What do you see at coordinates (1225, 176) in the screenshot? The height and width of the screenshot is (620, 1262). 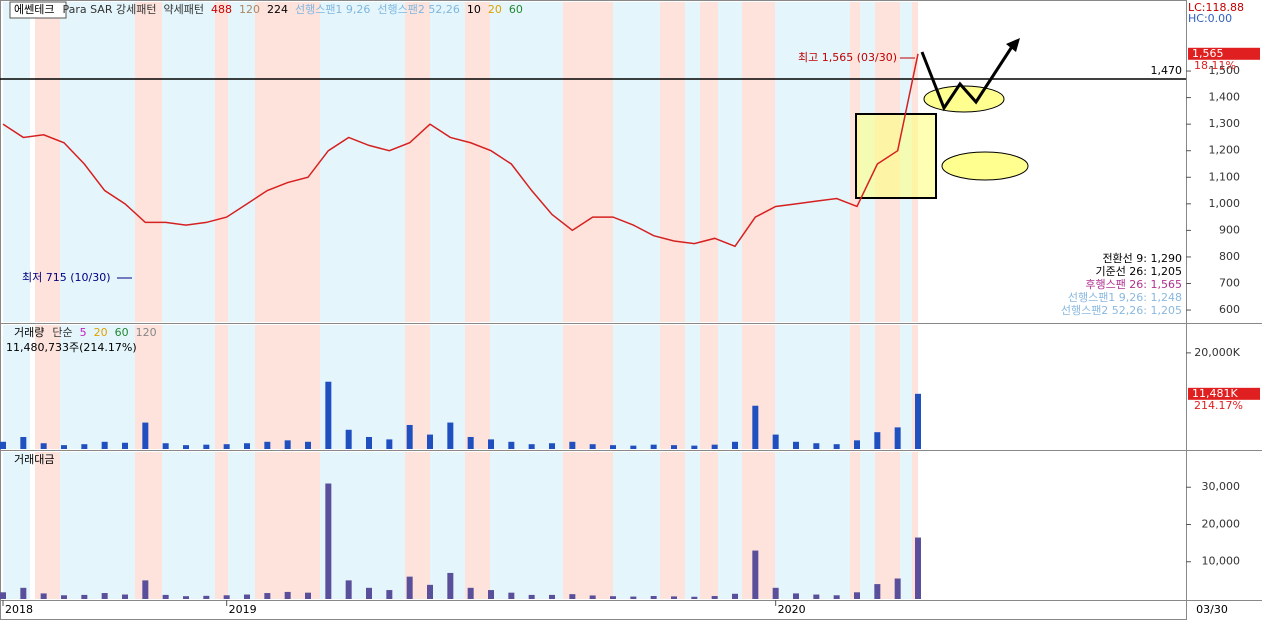 I see `y-tick-label: 1,100` at bounding box center [1225, 176].